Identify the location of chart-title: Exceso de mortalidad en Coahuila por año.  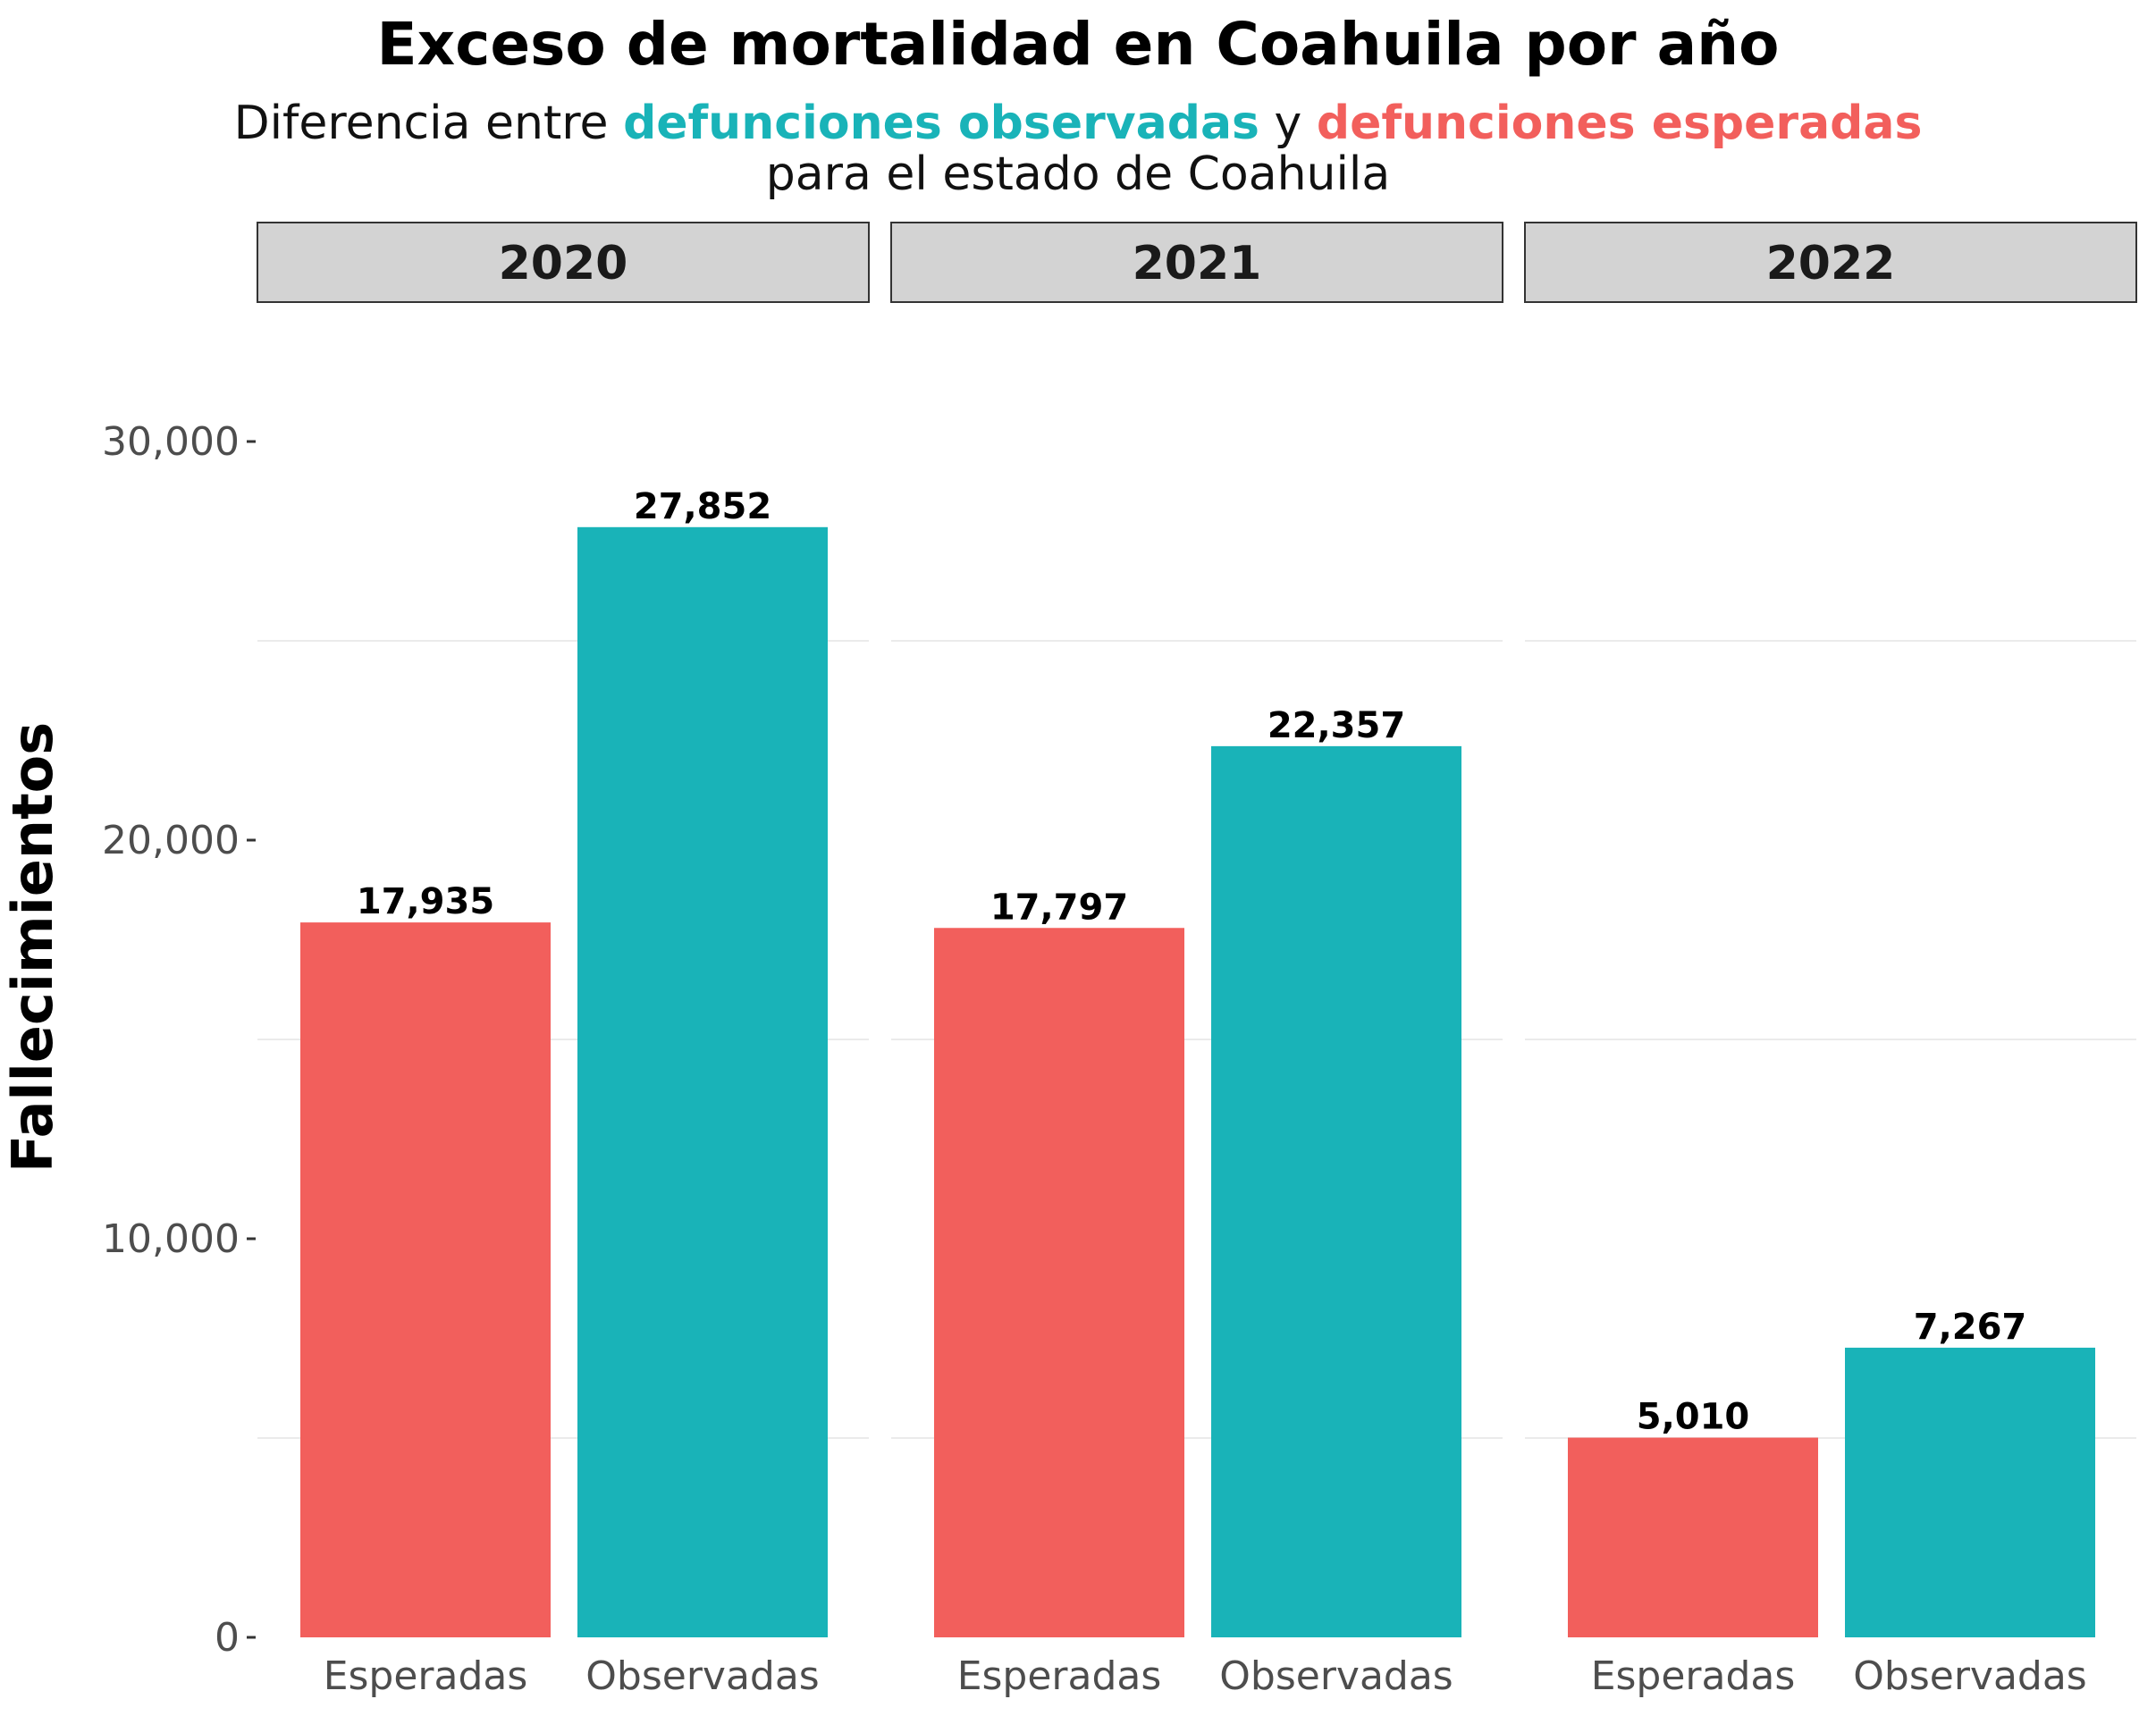
(1079, 45).